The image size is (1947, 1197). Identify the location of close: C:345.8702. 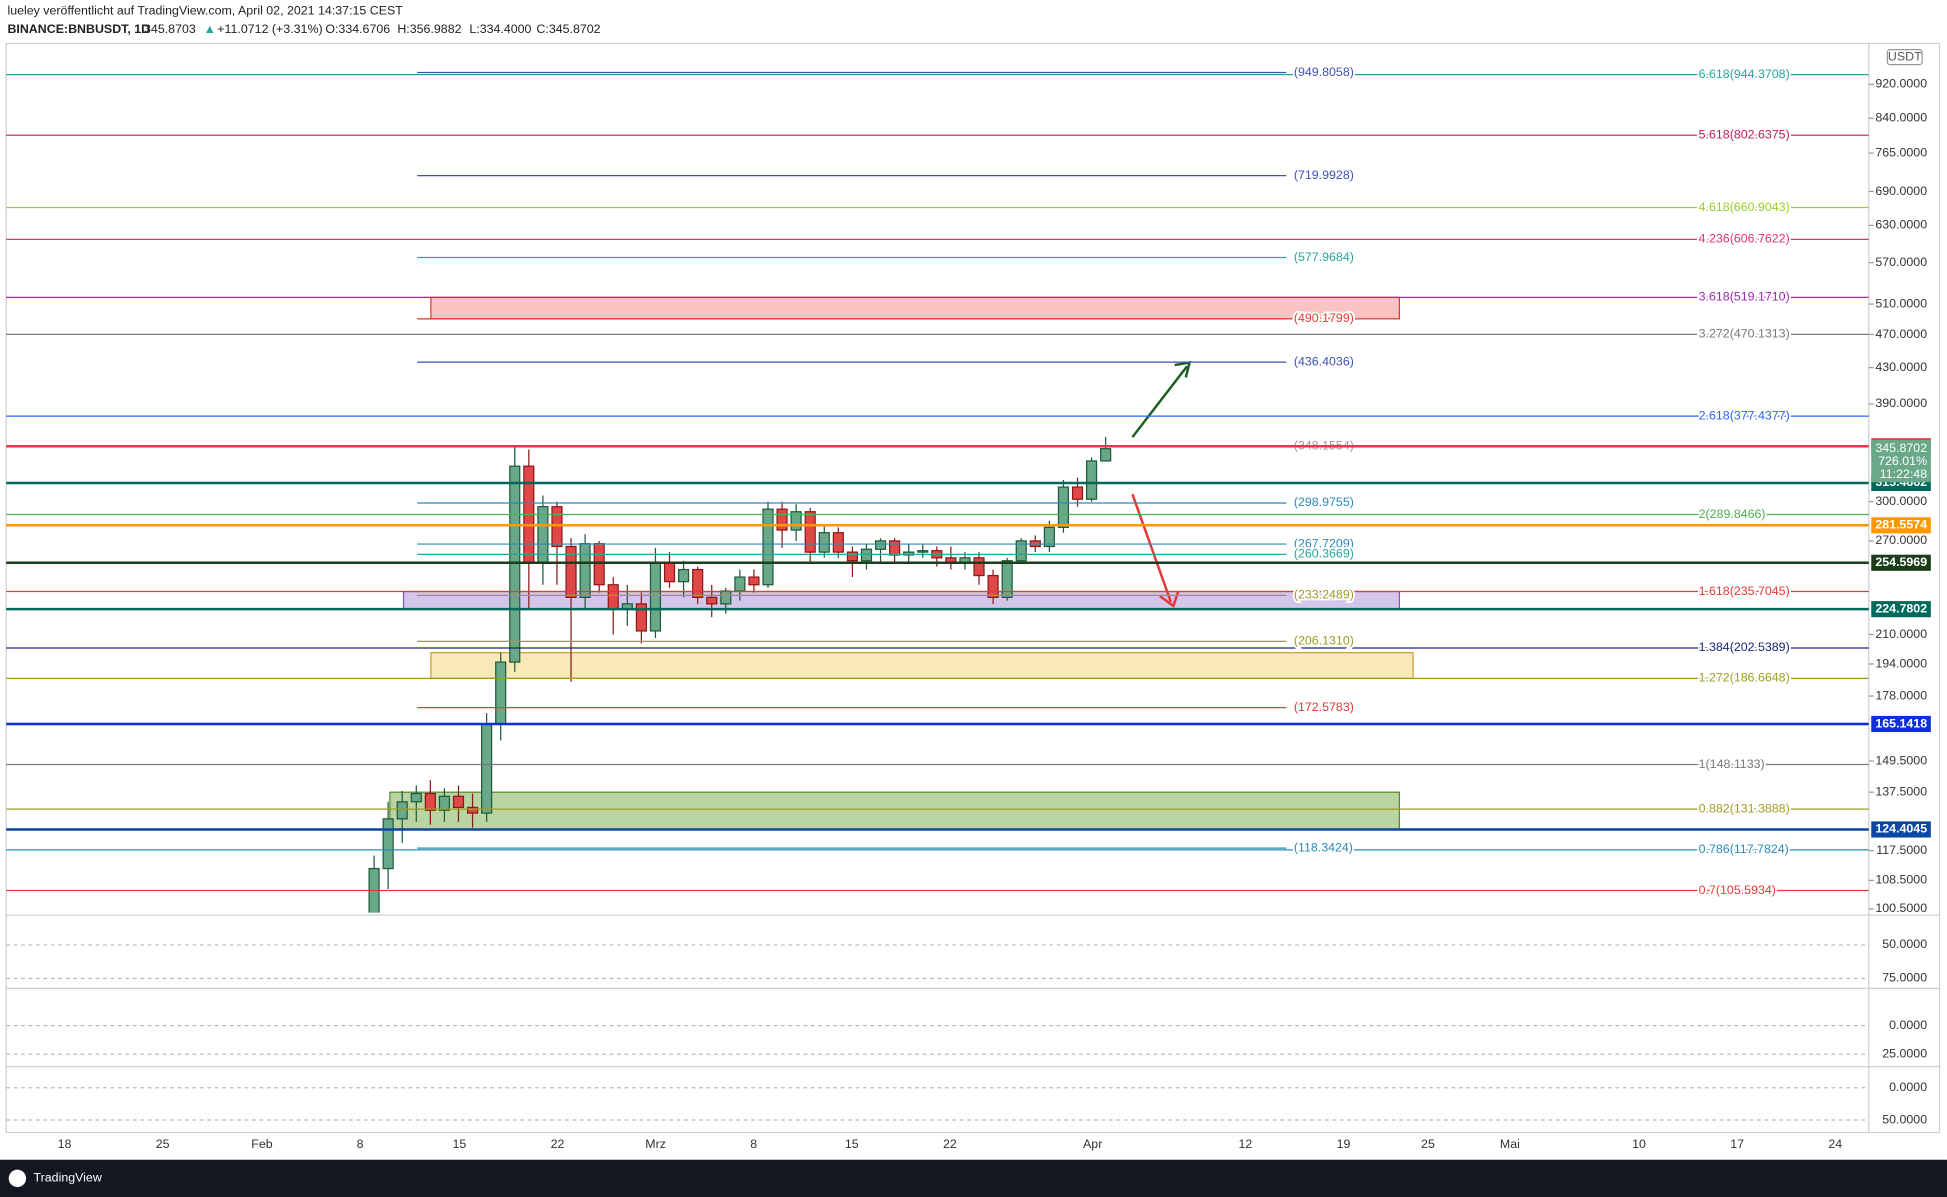
(568, 29).